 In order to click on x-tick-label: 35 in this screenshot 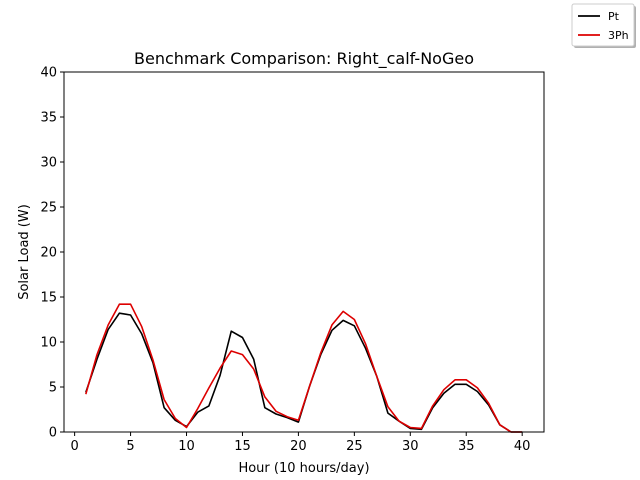, I will do `click(466, 446)`.